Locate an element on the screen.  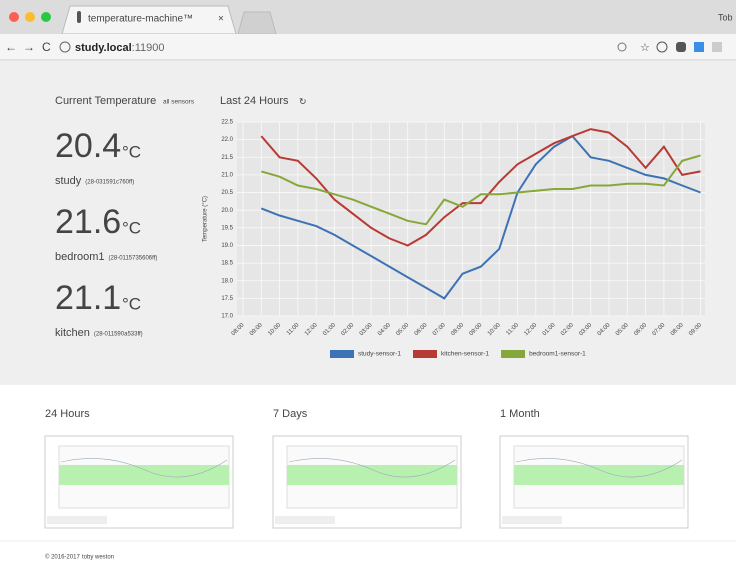
sensor-id: (28-031591c760ff) is located at coordinates (109, 183).